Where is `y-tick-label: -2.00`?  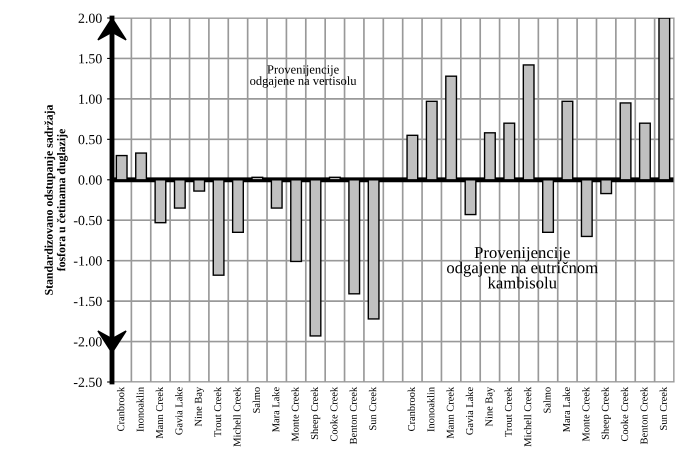 y-tick-label: -2.00 is located at coordinates (88, 342).